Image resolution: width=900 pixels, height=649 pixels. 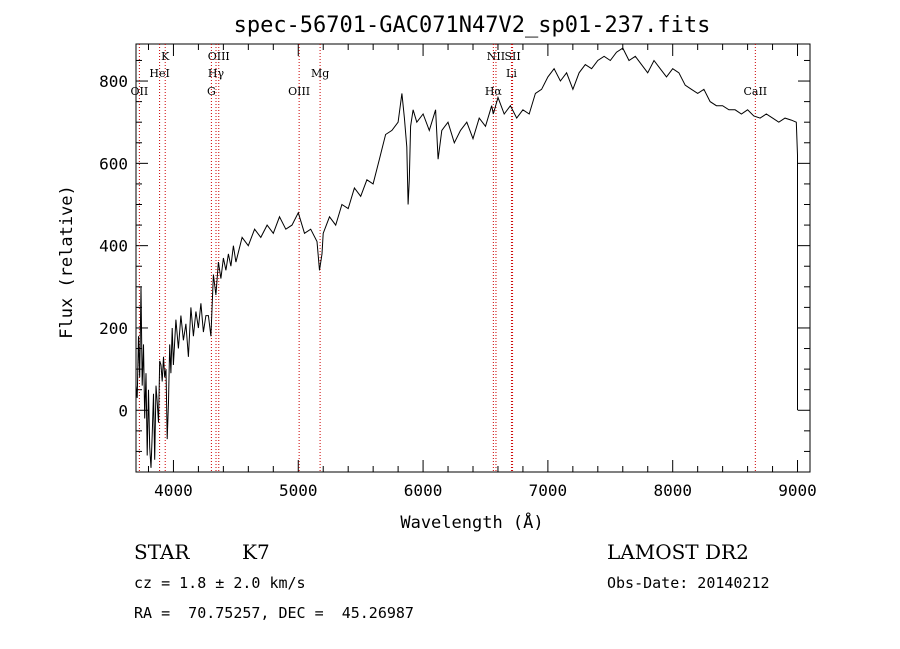 I want to click on line-marker-label: Mg, so click(x=320, y=73).